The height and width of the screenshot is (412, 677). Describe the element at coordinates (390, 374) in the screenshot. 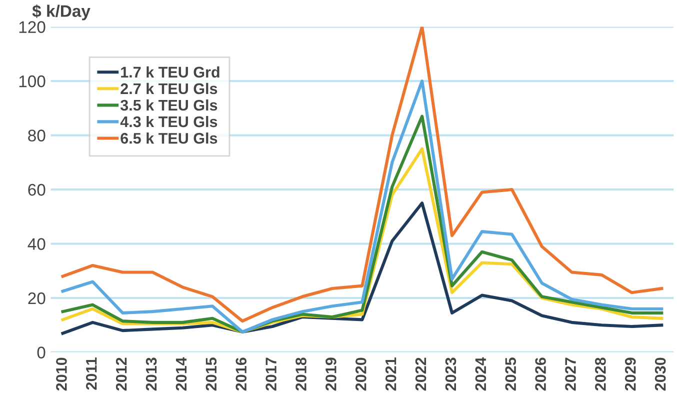

I see `x-tick-label: 2021` at that location.